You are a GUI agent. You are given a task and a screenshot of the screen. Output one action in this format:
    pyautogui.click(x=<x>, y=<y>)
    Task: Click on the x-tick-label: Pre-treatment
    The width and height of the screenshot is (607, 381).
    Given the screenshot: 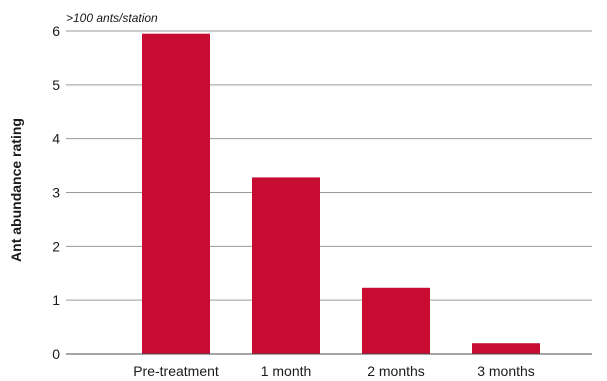 What is the action you would take?
    pyautogui.click(x=176, y=371)
    